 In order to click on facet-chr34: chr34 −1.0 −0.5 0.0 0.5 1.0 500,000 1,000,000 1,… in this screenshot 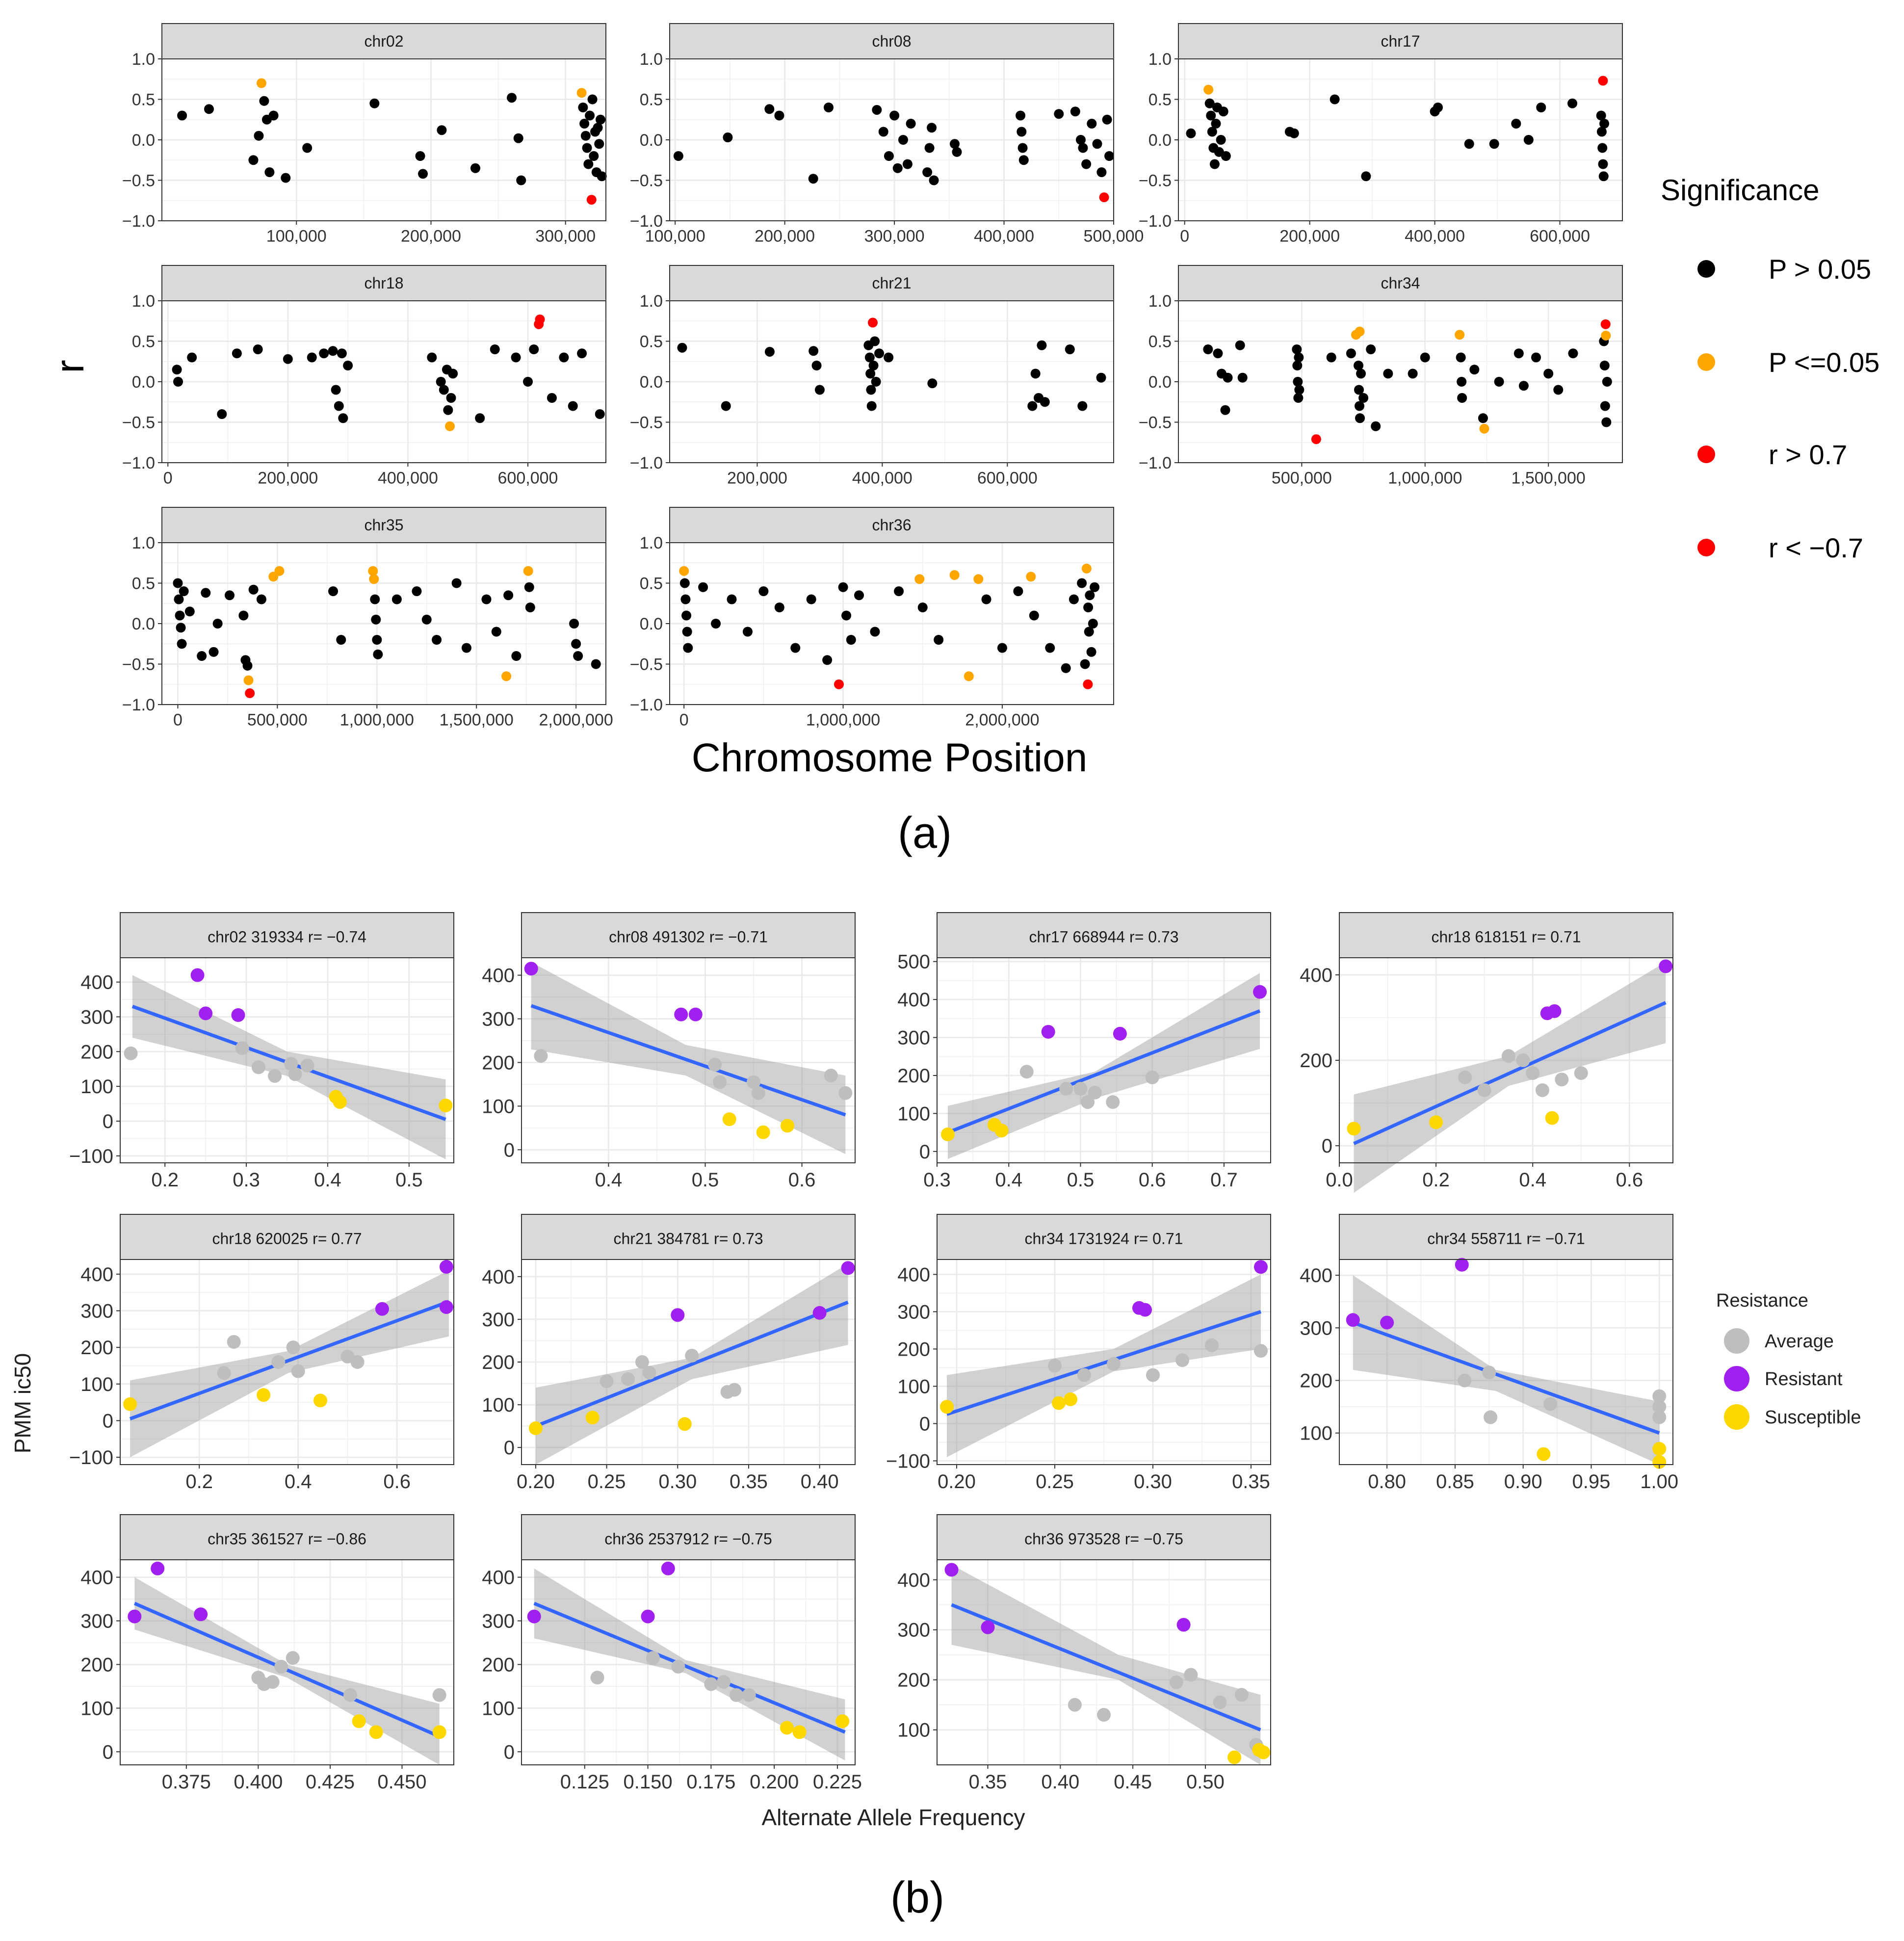, I will do `click(1381, 376)`.